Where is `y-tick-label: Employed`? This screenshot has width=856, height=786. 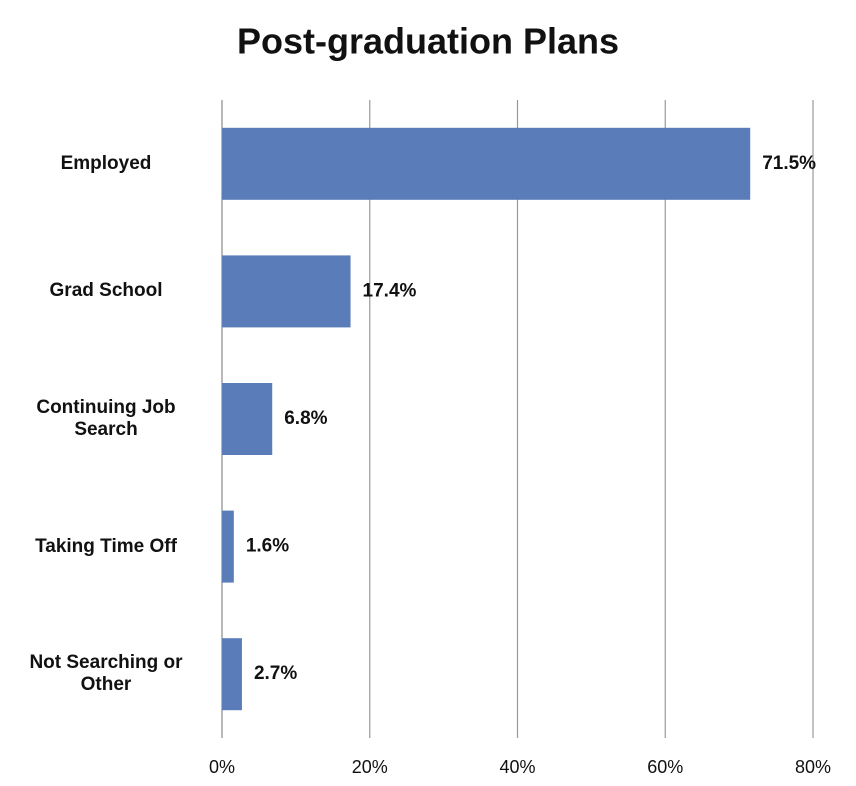
y-tick-label: Employed is located at coordinates (106, 163).